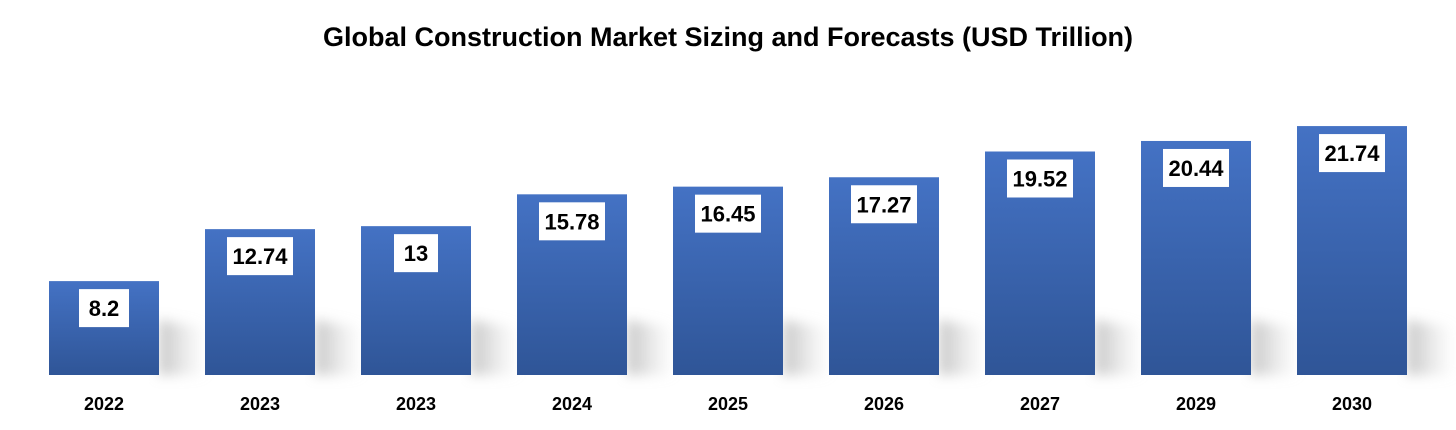  I want to click on data-label: 17.27, so click(883, 204).